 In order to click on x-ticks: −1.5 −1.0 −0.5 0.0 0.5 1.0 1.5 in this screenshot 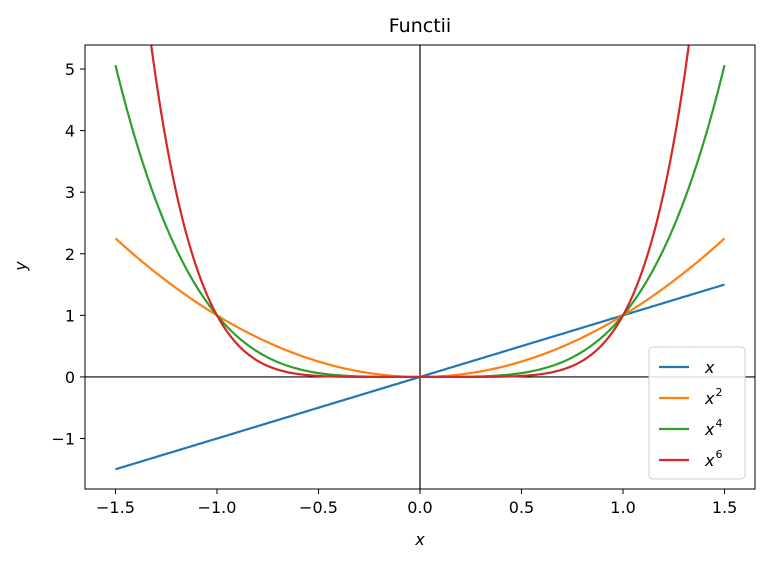, I will do `click(416, 503)`.